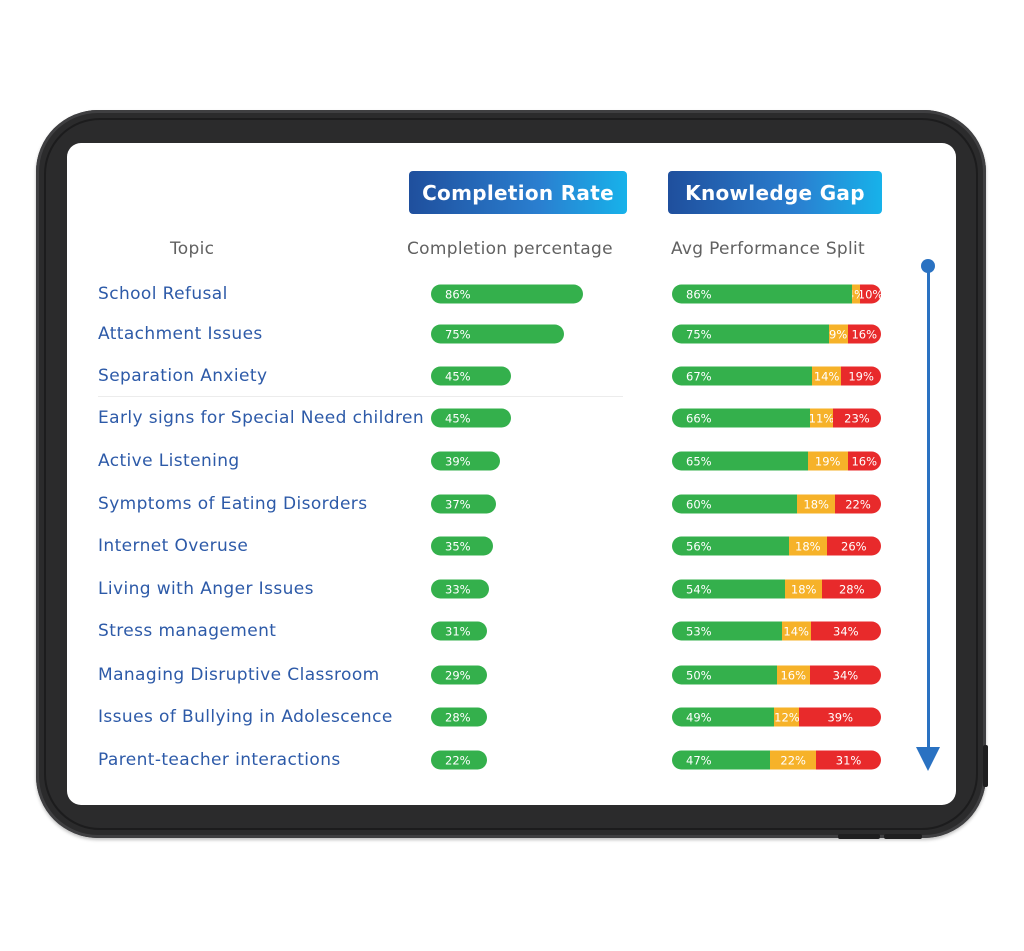 Image resolution: width=1024 pixels, height=951 pixels. What do you see at coordinates (985, 766) in the screenshot?
I see `tablet-side-button` at bounding box center [985, 766].